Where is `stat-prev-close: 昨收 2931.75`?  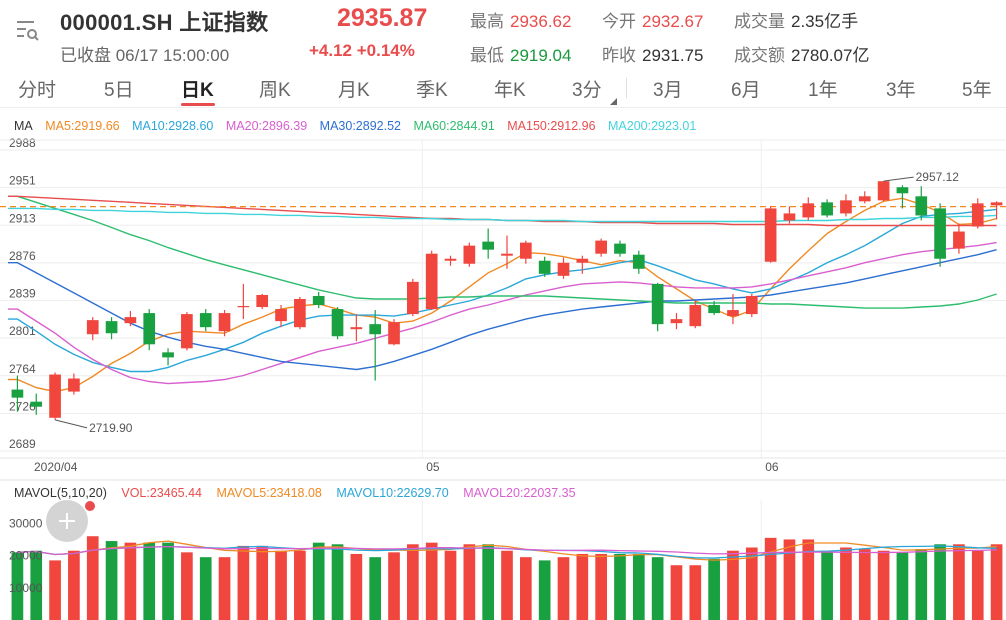
stat-prev-close: 昨收 2931.75 is located at coordinates (652, 53).